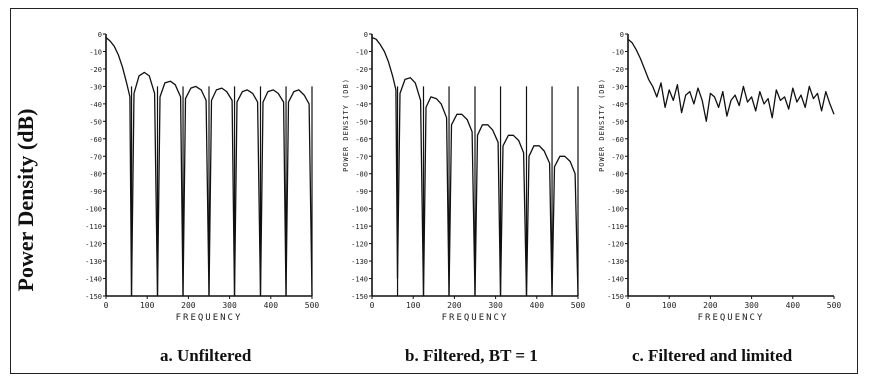  I want to click on caption-c: c. Filtered and limited, so click(712, 355).